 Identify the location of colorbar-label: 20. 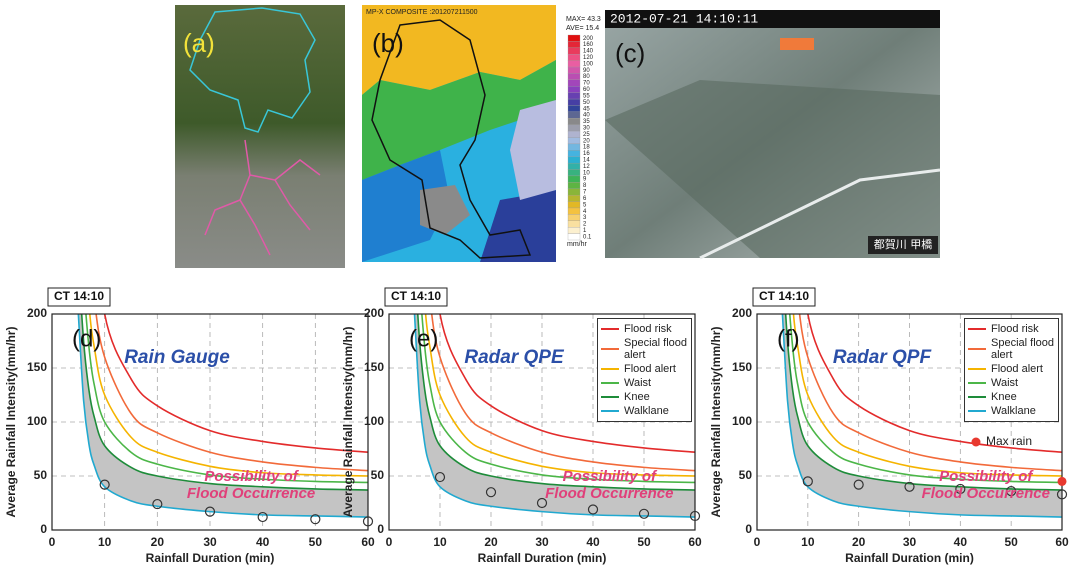
(586, 141).